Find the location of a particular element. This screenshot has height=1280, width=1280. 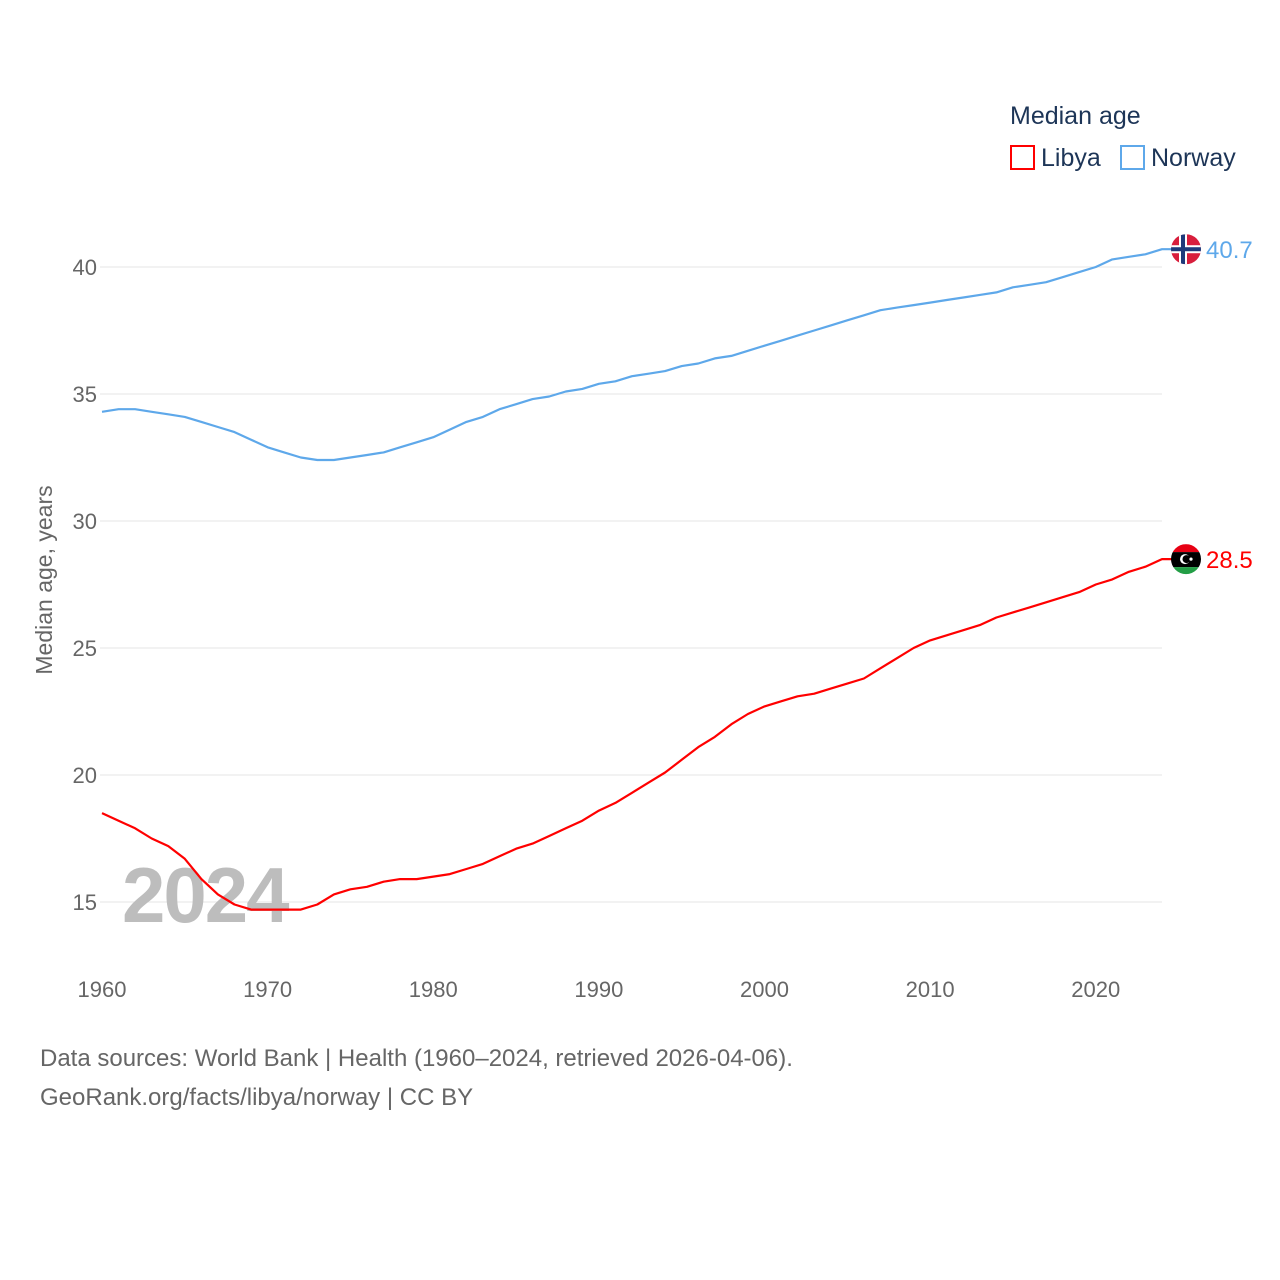

y-axis-ticks: 15 20 25 30 35 40 is located at coordinates (85, 585).